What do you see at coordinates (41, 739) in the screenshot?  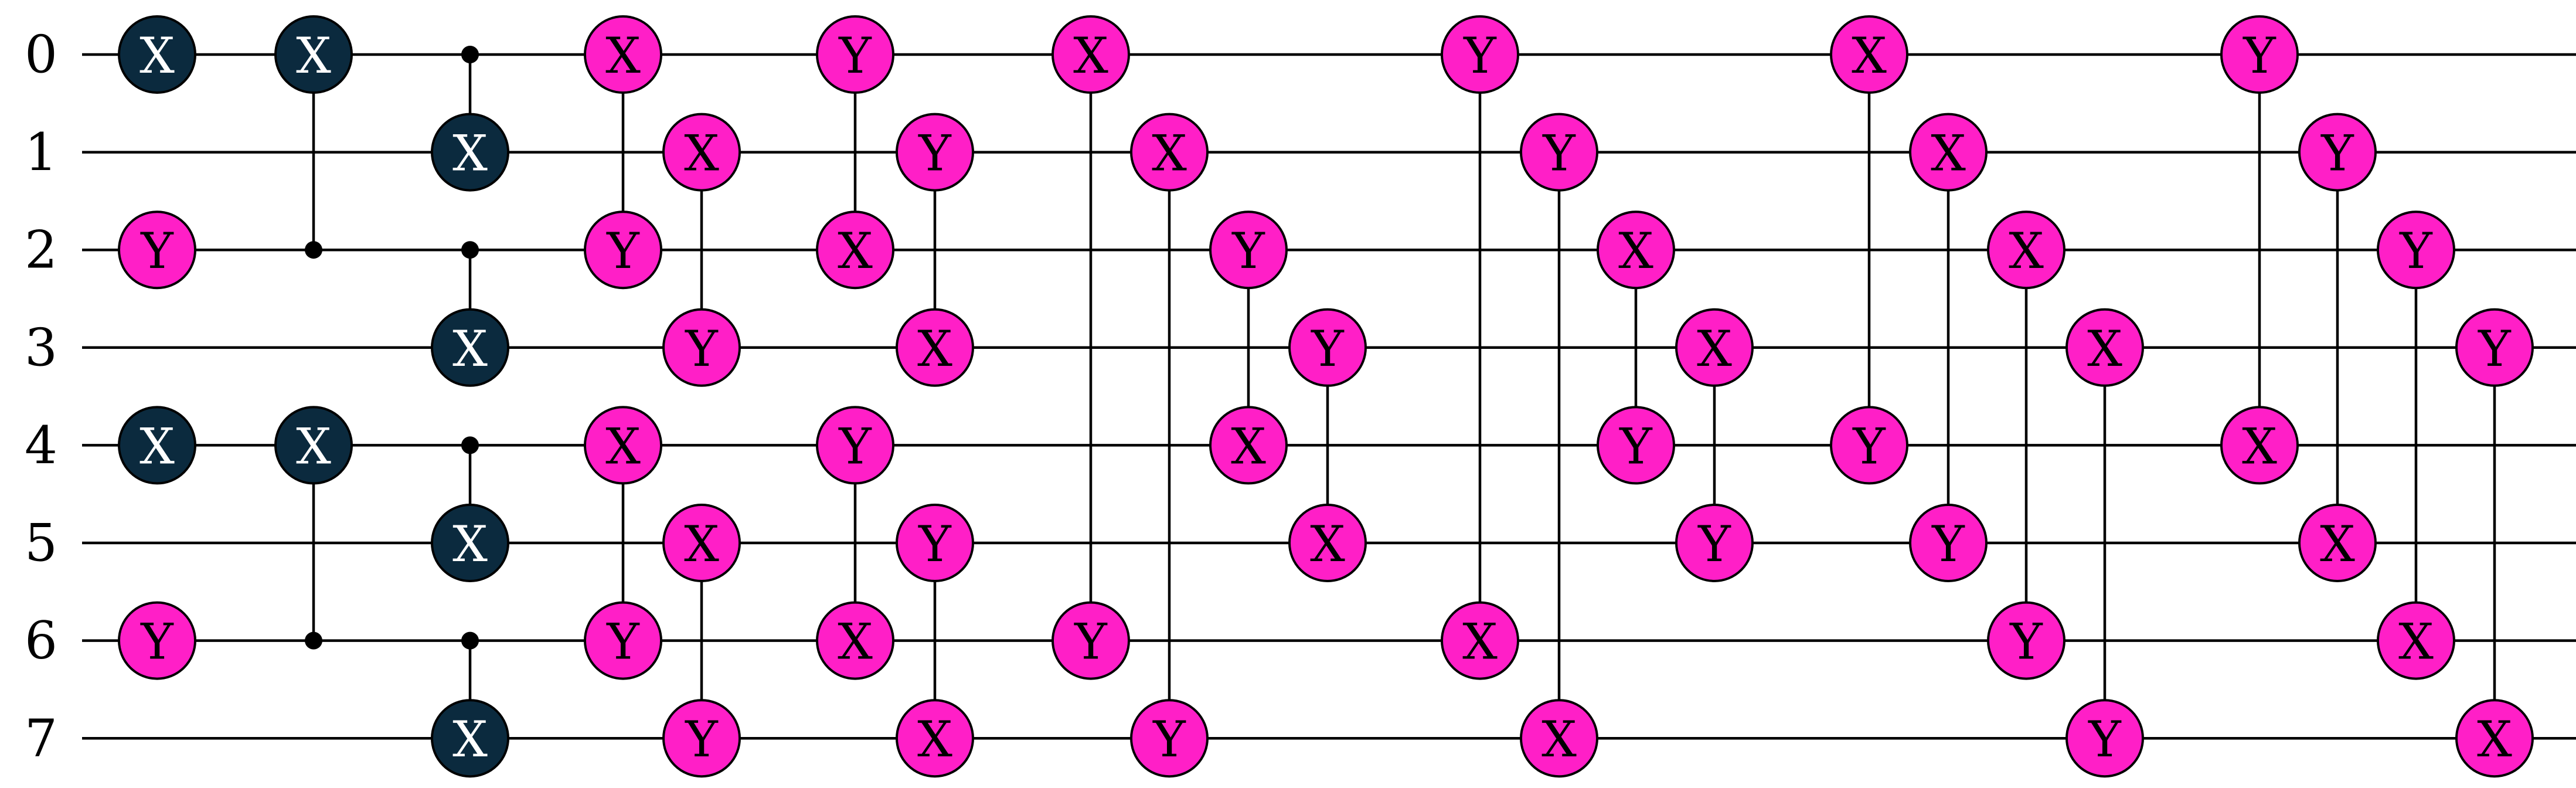 I see `qubit-label-7: 7` at bounding box center [41, 739].